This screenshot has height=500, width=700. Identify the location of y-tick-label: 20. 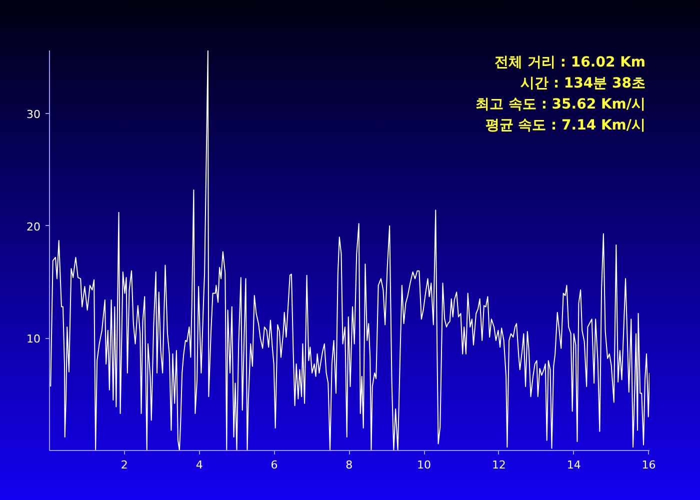
(33, 227).